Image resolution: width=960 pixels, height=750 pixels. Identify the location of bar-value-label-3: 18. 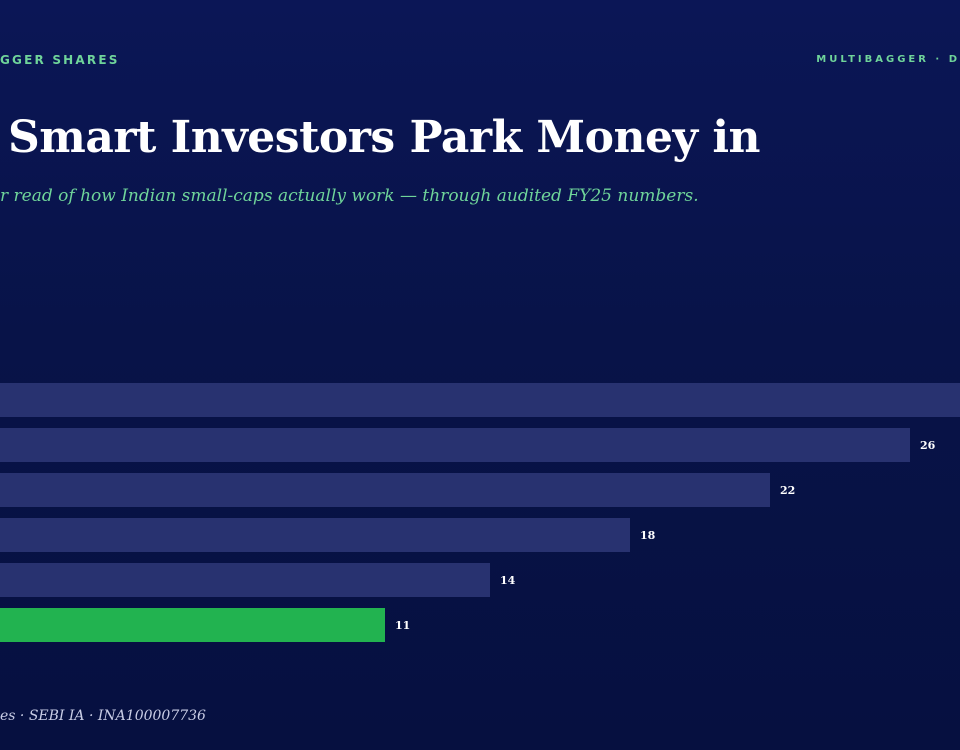
(648, 535).